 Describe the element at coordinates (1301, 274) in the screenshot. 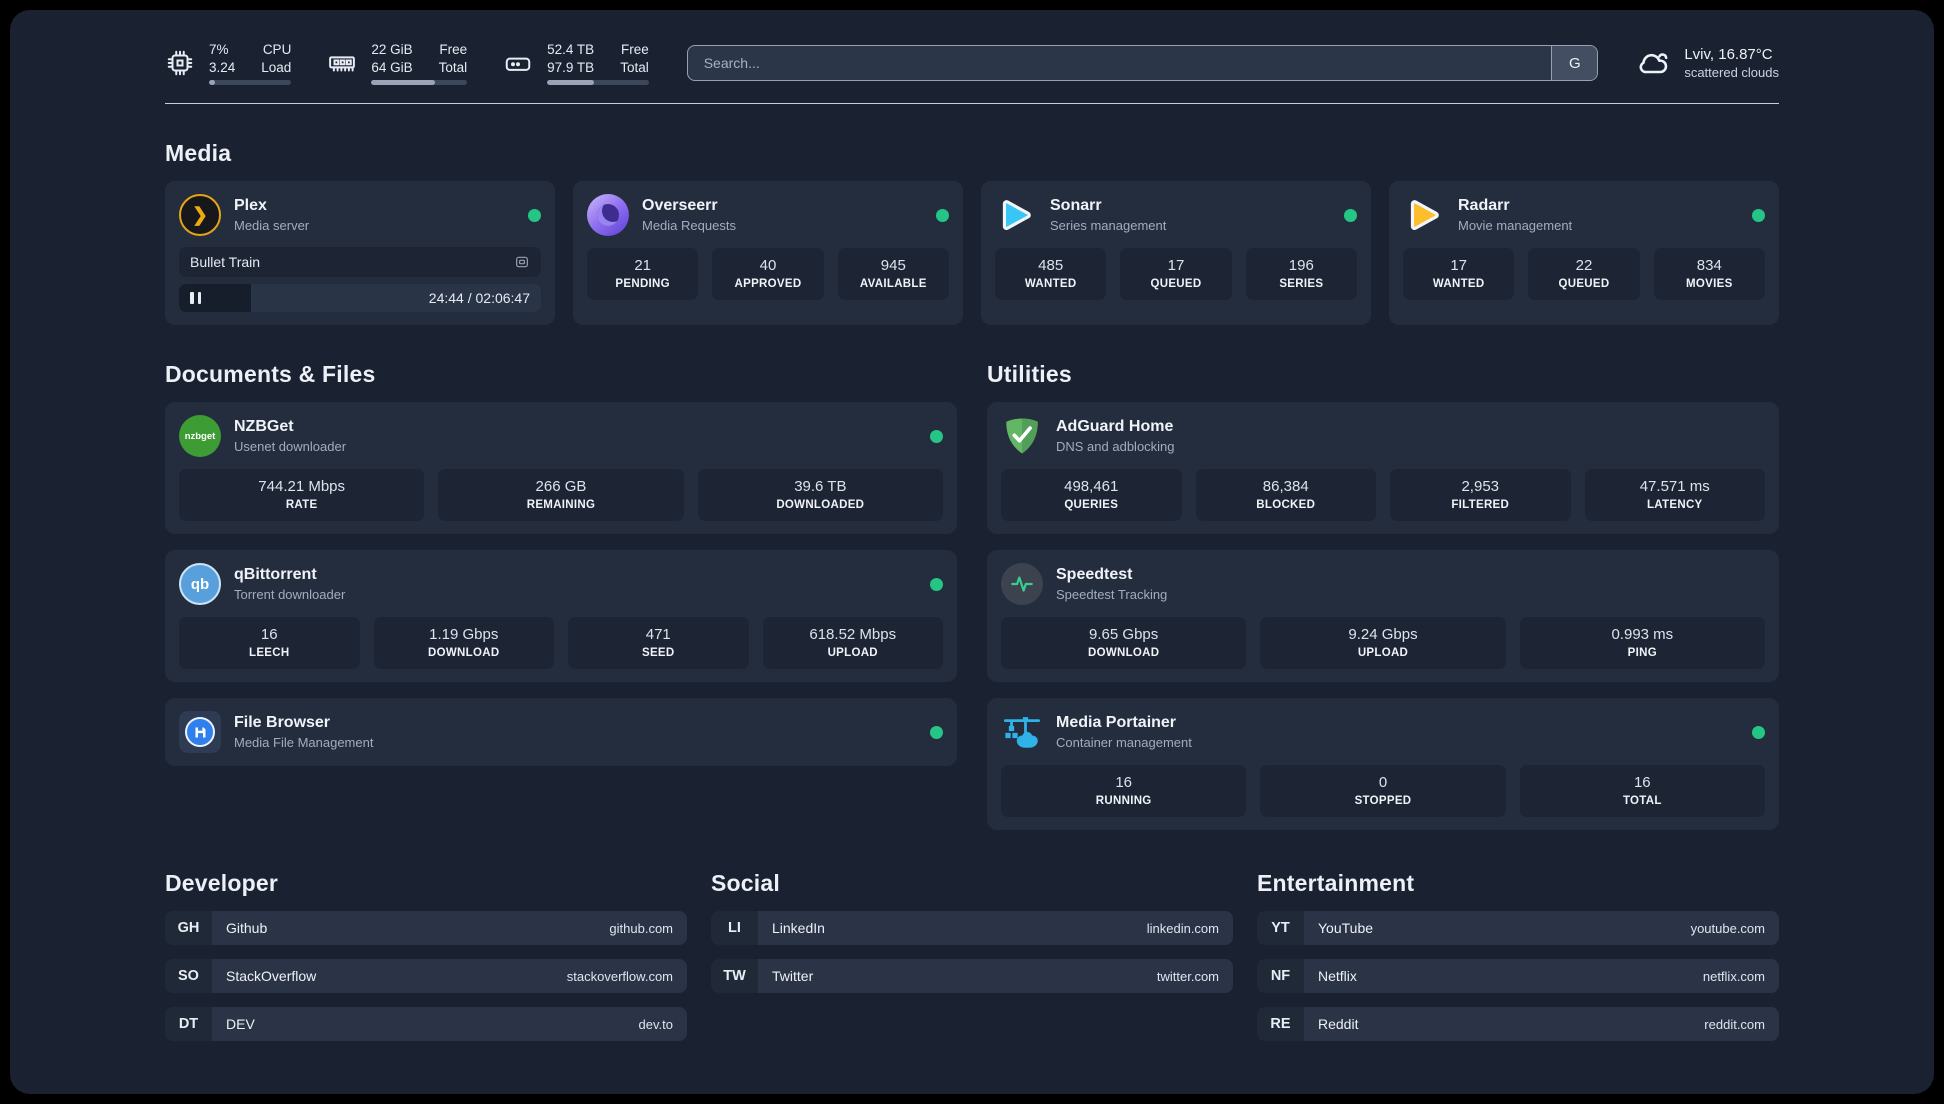

I see `stat-series: 196 SERIES` at that location.